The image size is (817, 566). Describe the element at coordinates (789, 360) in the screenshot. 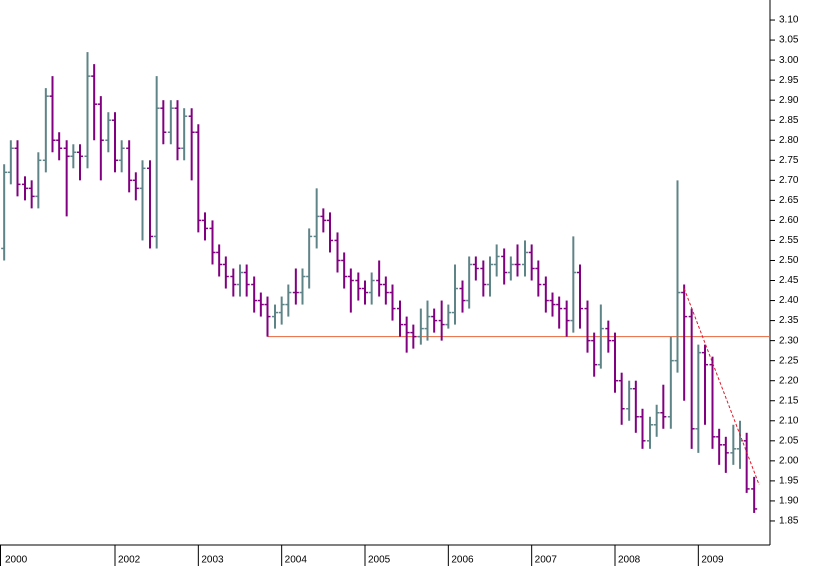

I see `y-tick-label: 2.25` at that location.